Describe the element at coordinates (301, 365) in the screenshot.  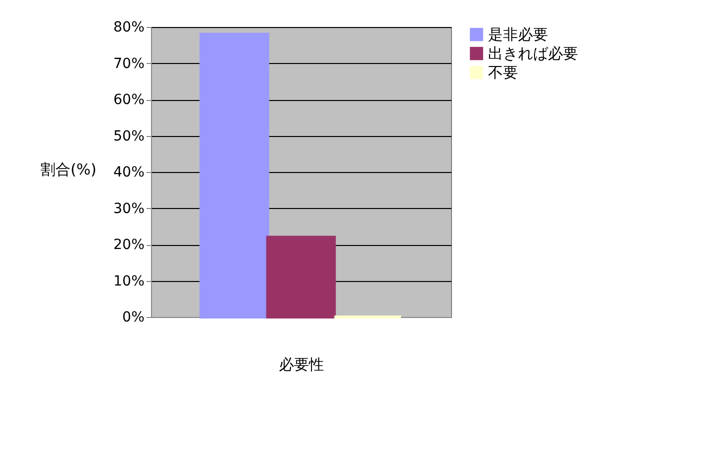
I see `x-axis-title: 必要性` at that location.